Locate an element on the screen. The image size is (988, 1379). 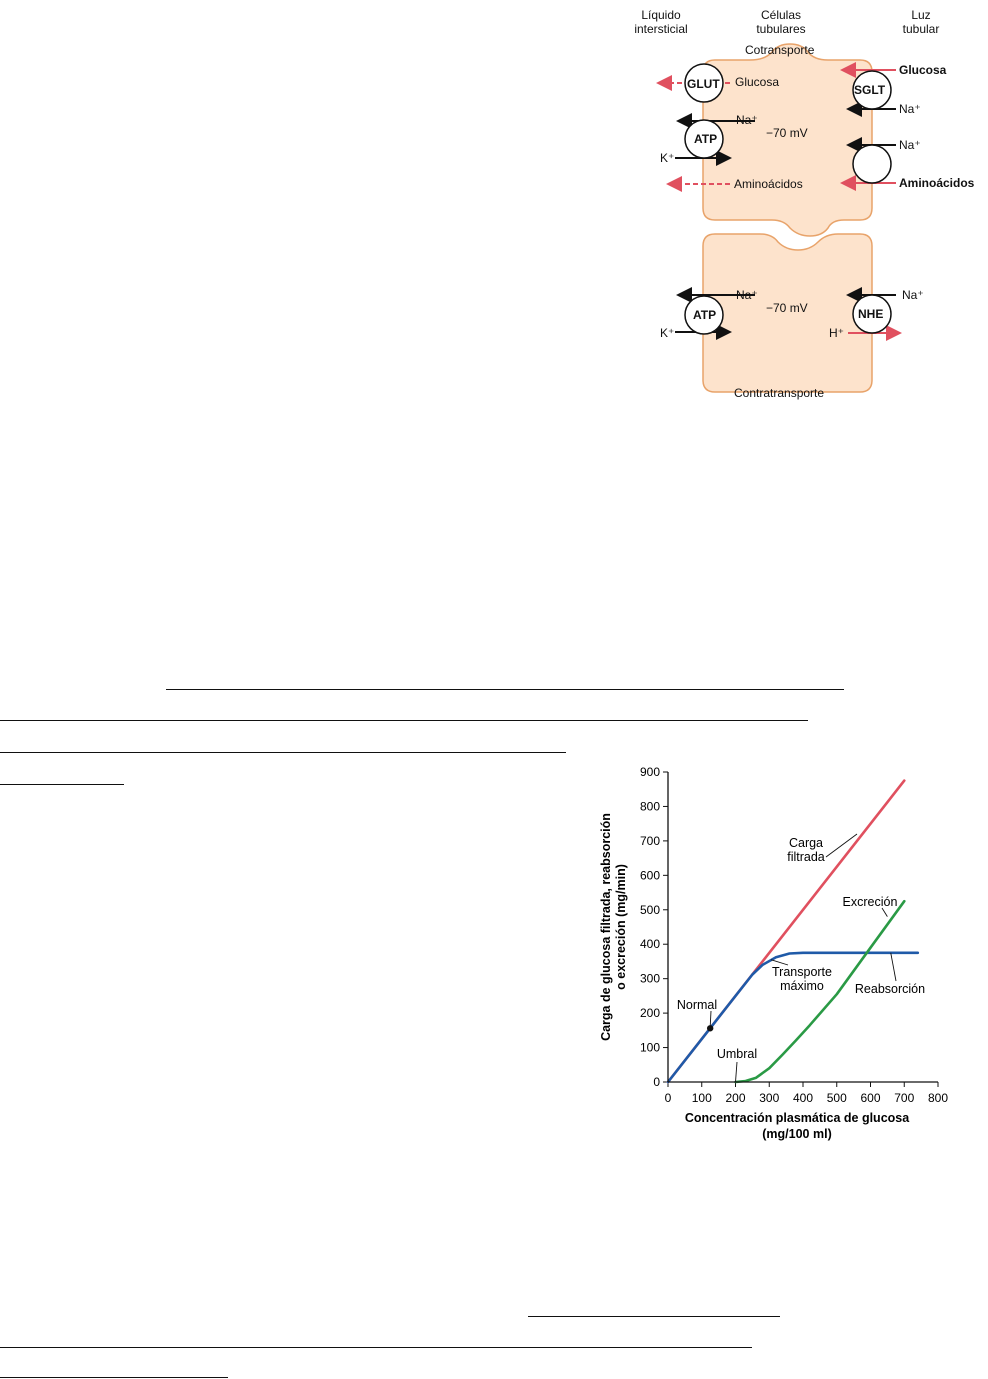
glut-glucose-label: Glucosa is located at coordinates (757, 82).